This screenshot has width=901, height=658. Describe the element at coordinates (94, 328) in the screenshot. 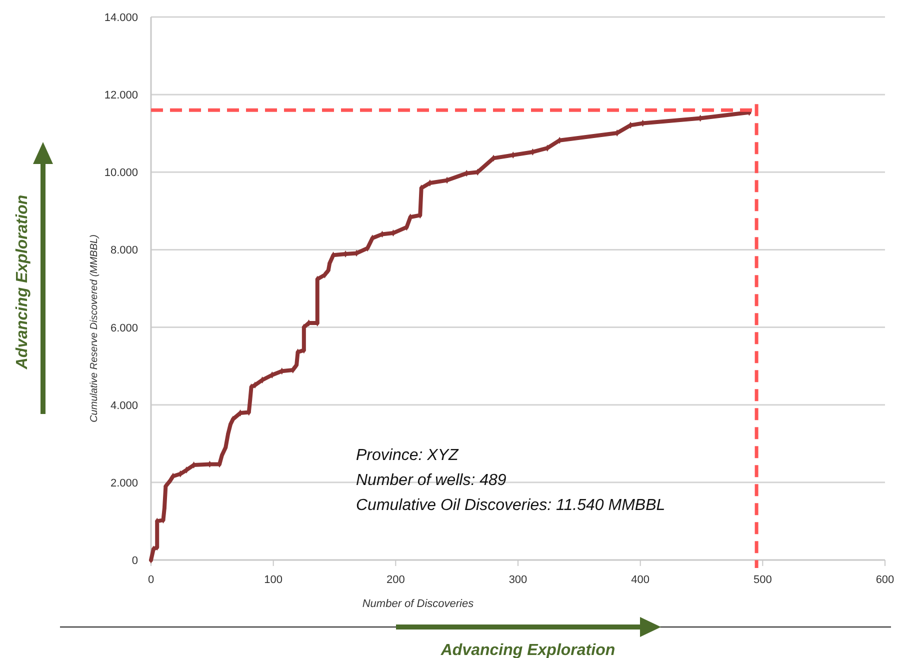

I see `y-axis-title: Cumulative Reserve Discovered (MMBBL)` at that location.